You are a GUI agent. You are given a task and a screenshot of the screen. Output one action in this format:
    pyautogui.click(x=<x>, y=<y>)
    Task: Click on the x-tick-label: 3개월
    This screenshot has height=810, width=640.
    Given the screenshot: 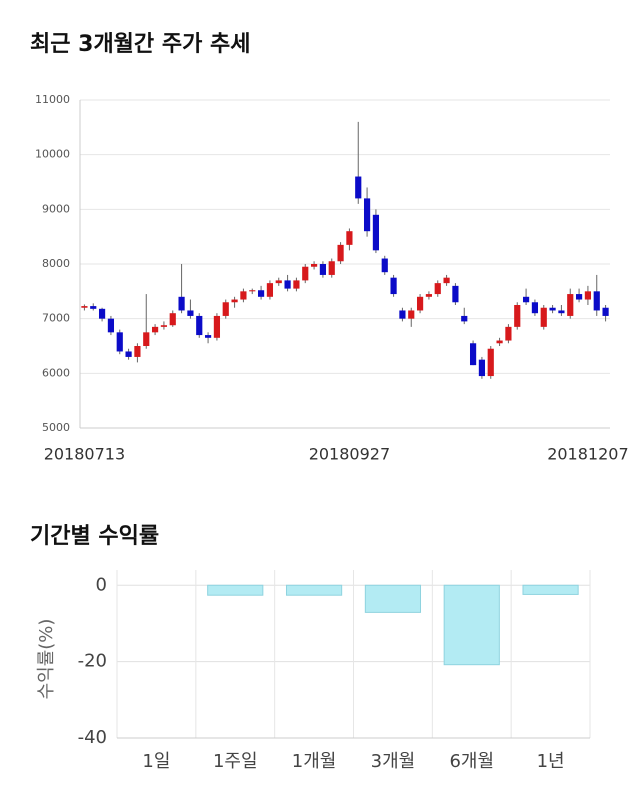 What is the action you would take?
    pyautogui.click(x=393, y=761)
    